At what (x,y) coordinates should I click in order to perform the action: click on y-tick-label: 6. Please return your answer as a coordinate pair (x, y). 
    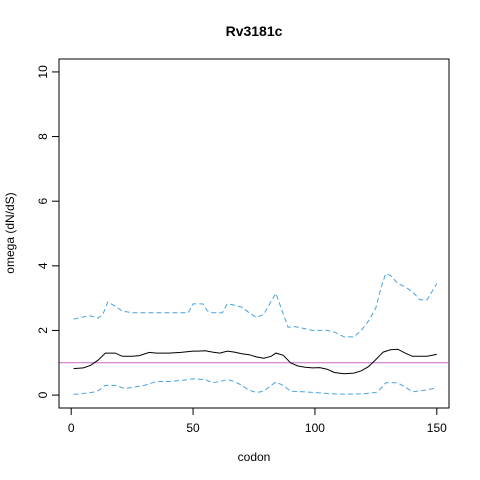
    Looking at the image, I should click on (43, 201).